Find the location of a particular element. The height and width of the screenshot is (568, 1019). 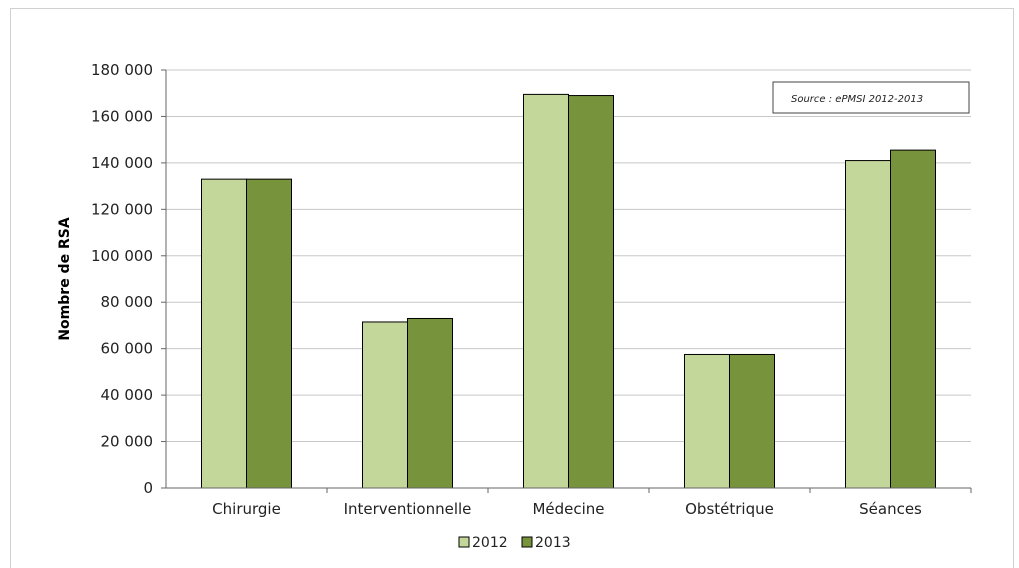

legend: 2012 2013 is located at coordinates (514, 543).